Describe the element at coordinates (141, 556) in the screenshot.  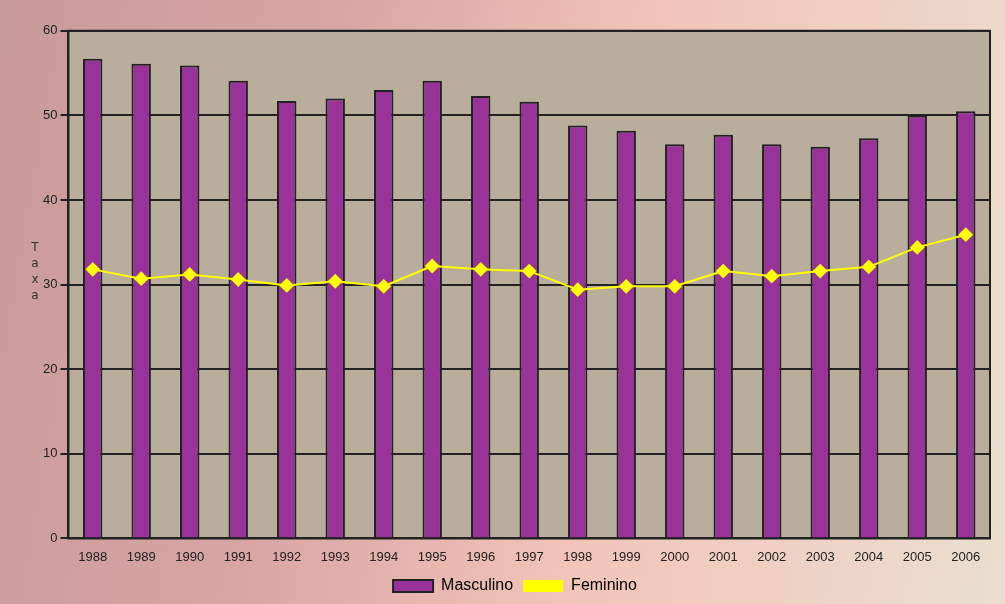
I see `x-tick-label: 1989` at that location.